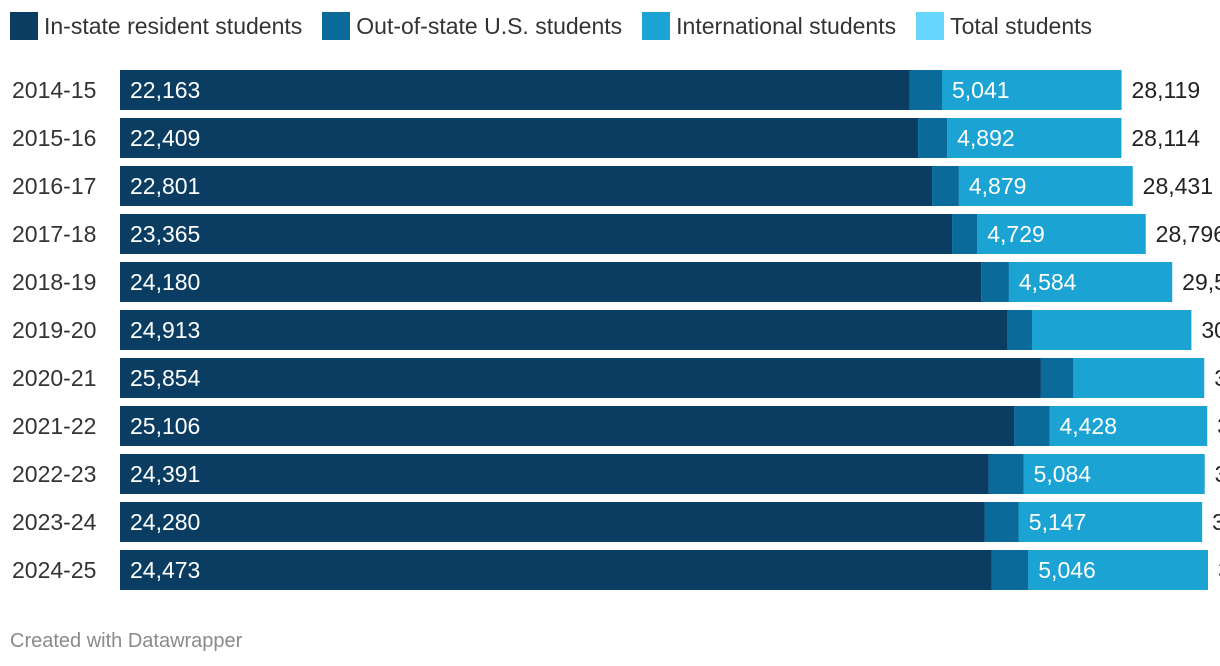 The image size is (1220, 666). What do you see at coordinates (1016, 234) in the screenshot?
I see `value-label-international-2017-18: 4,729` at bounding box center [1016, 234].